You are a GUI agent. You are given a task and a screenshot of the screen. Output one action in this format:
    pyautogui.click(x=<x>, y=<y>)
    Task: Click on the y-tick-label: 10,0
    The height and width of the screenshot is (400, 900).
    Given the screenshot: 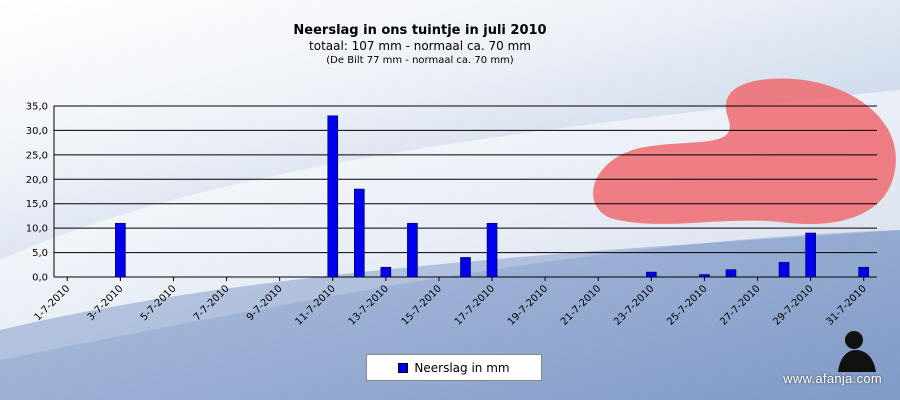 What is the action you would take?
    pyautogui.click(x=37, y=229)
    